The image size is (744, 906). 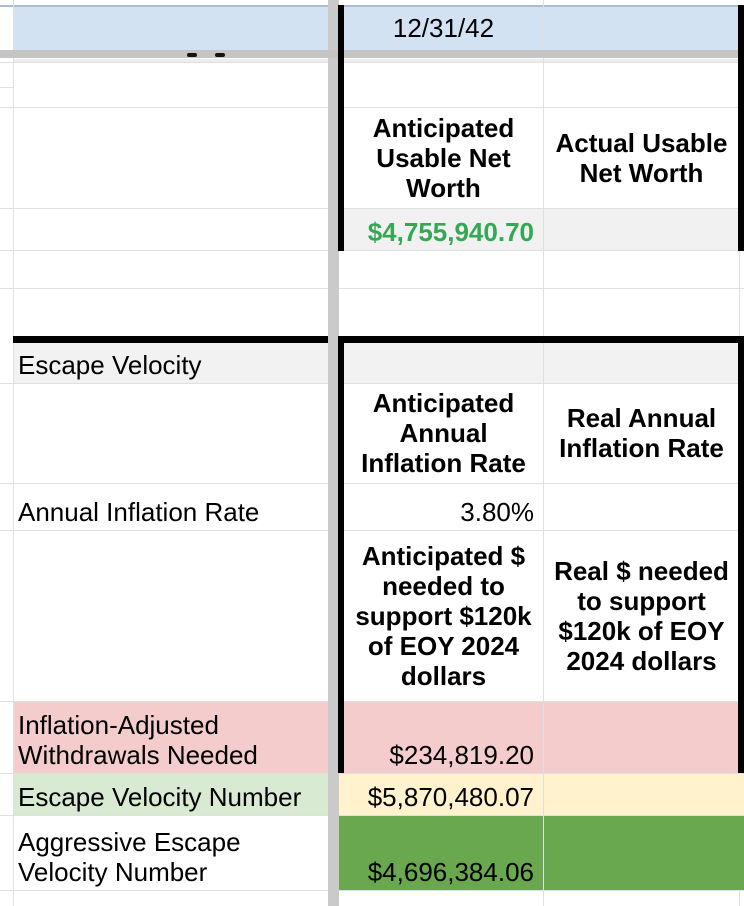 I want to click on actual-usable-net-worth-header-text: Actual Usable Net Worth, so click(x=641, y=157).